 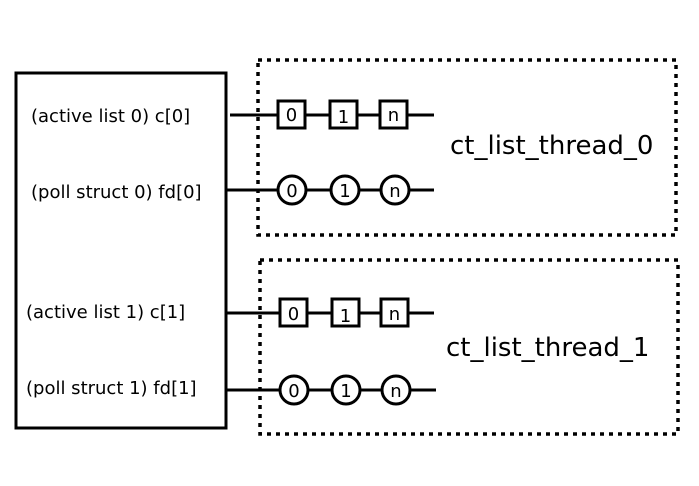 What do you see at coordinates (547, 348) in the screenshot?
I see `thread-1-name: ct_list_thread_1` at bounding box center [547, 348].